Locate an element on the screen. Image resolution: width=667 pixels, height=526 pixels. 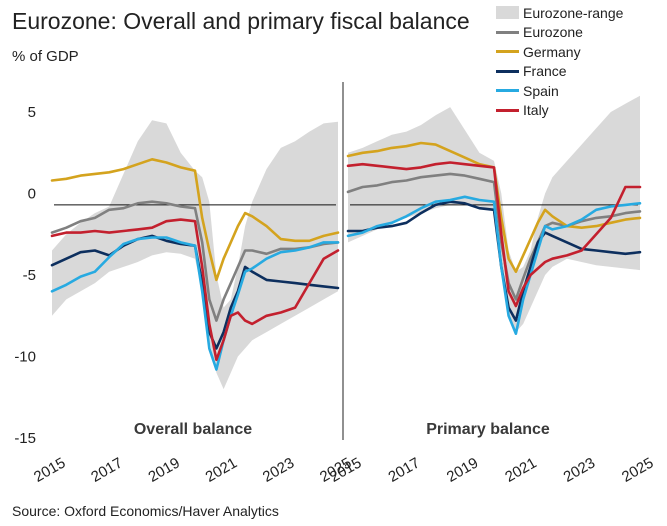
legend-item-france: France is located at coordinates (559, 72).